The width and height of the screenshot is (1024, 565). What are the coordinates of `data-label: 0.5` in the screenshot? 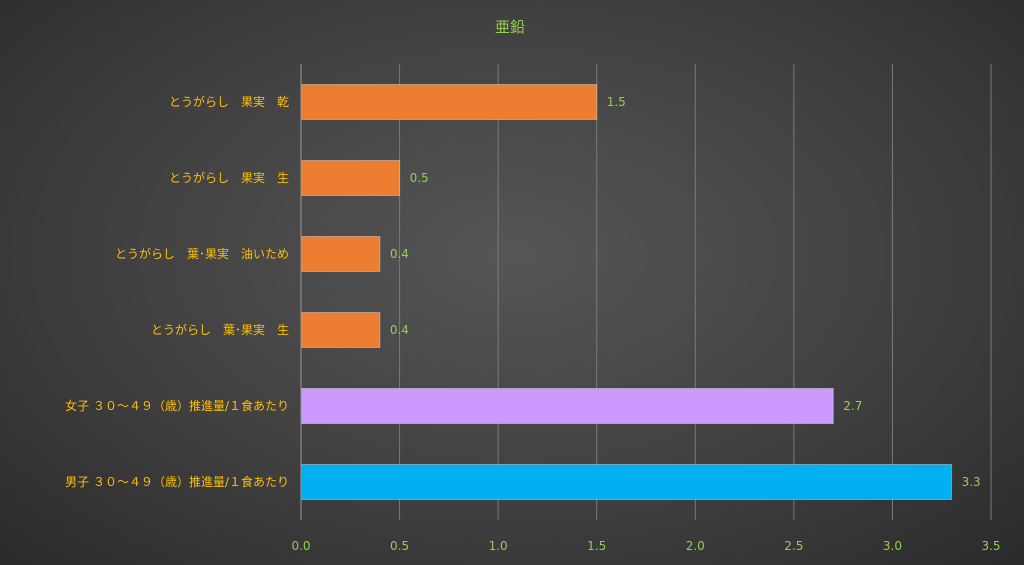 It's located at (419, 178).